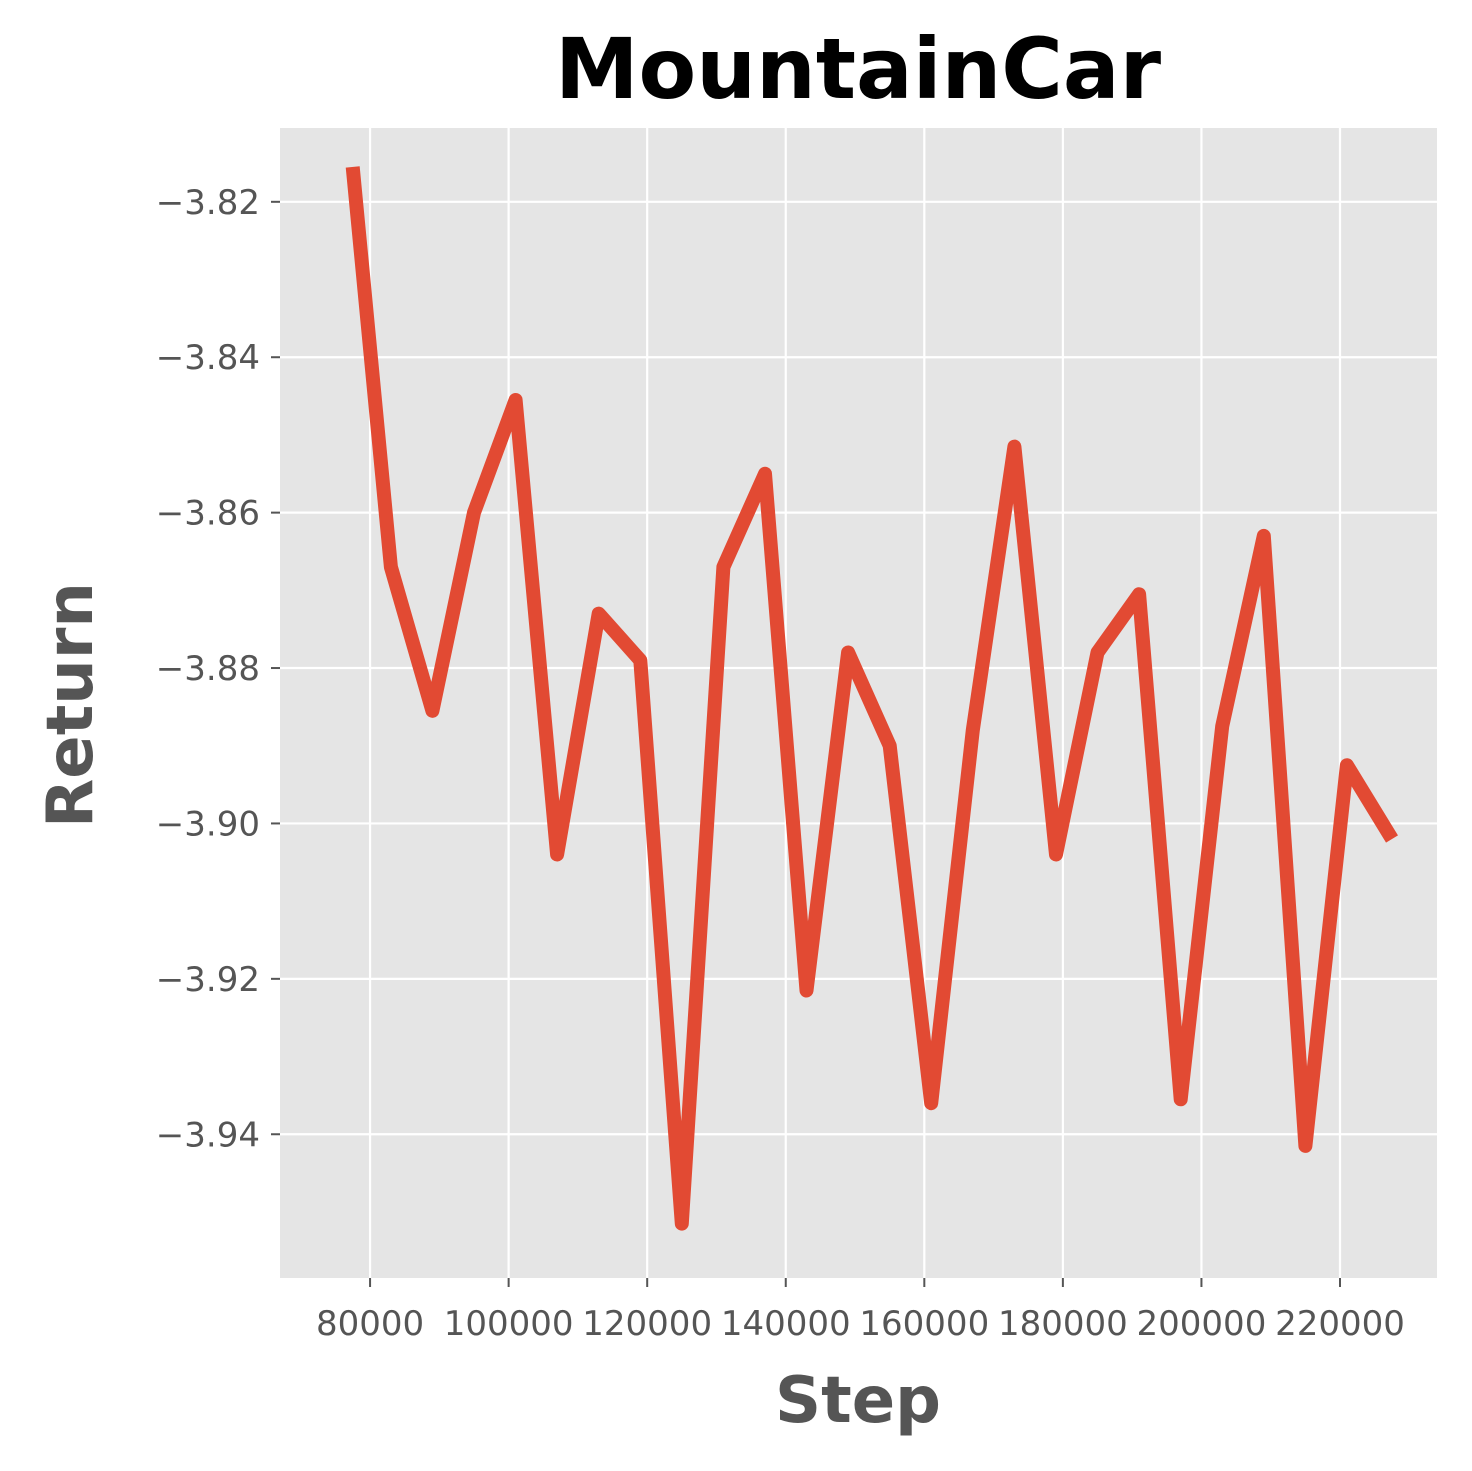 The width and height of the screenshot is (1472, 1471). Describe the element at coordinates (208, 514) in the screenshot. I see `y-tick-label: −3.86` at that location.